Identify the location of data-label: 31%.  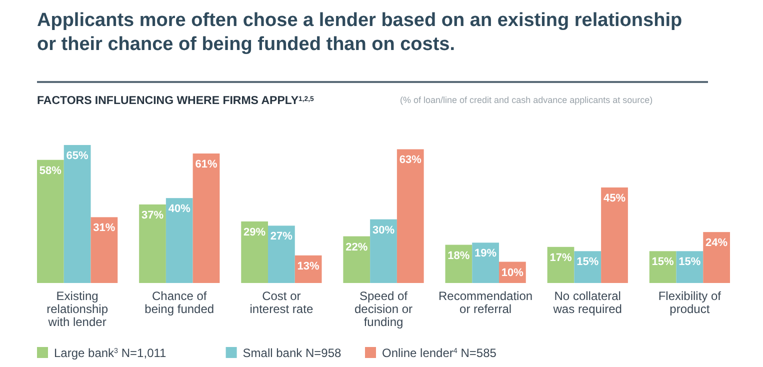
(104, 228).